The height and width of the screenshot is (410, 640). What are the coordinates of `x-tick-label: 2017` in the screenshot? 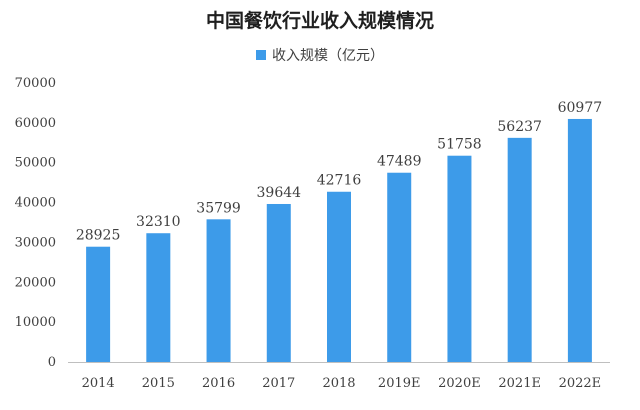 It's located at (278, 383).